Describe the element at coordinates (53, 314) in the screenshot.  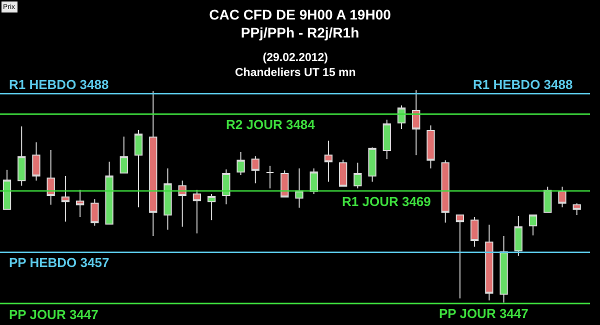
I see `ref-line-label: PP JOUR 3447` at that location.